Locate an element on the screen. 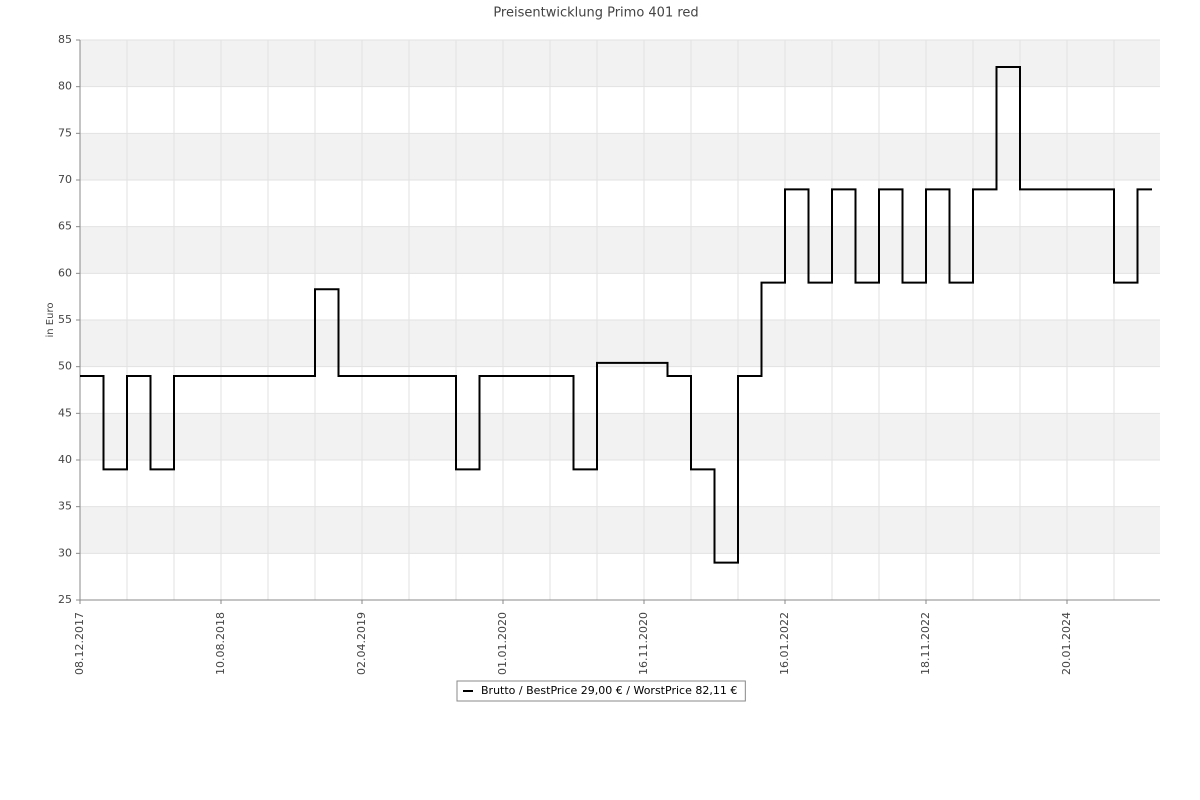 The width and height of the screenshot is (1200, 800). x-tick-label: 10.08.2018 is located at coordinates (220, 643).